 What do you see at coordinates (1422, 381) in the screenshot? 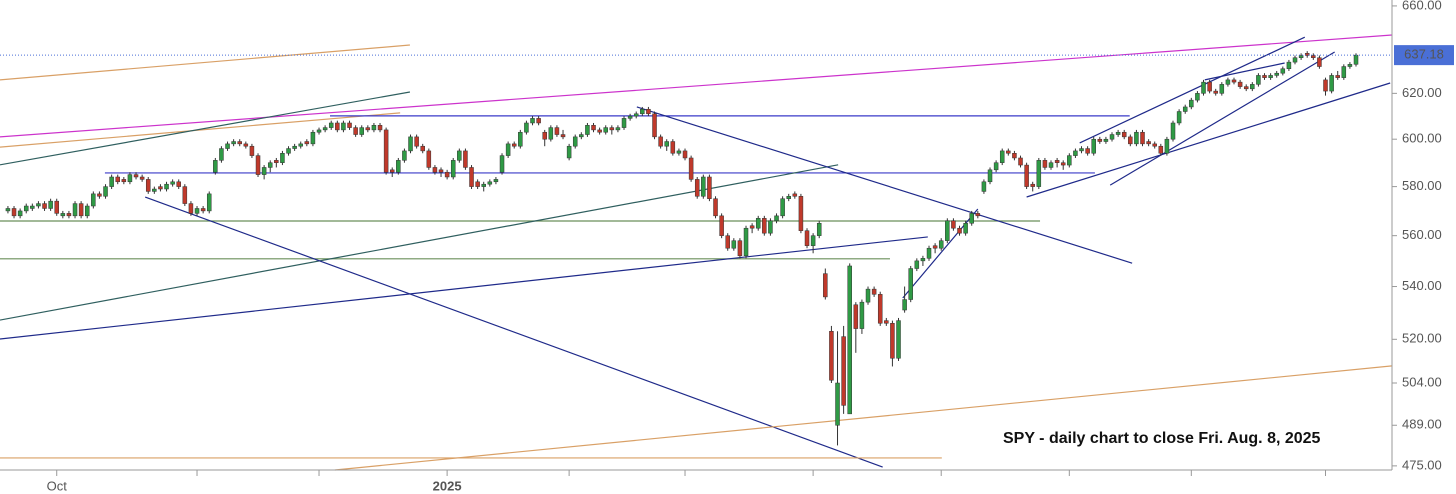
I see `y-tick-label: 504.00` at bounding box center [1422, 381].